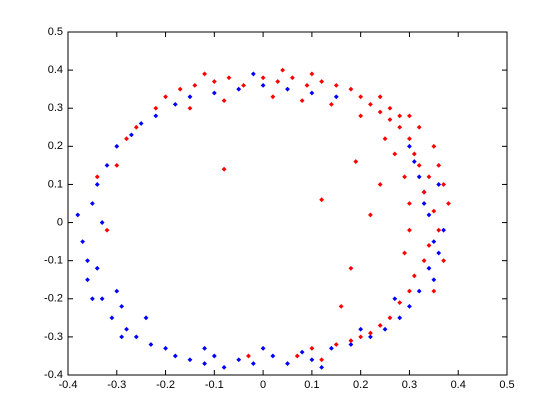  Describe the element at coordinates (506, 385) in the screenshot. I see `x-tick-label: 0.5` at that location.